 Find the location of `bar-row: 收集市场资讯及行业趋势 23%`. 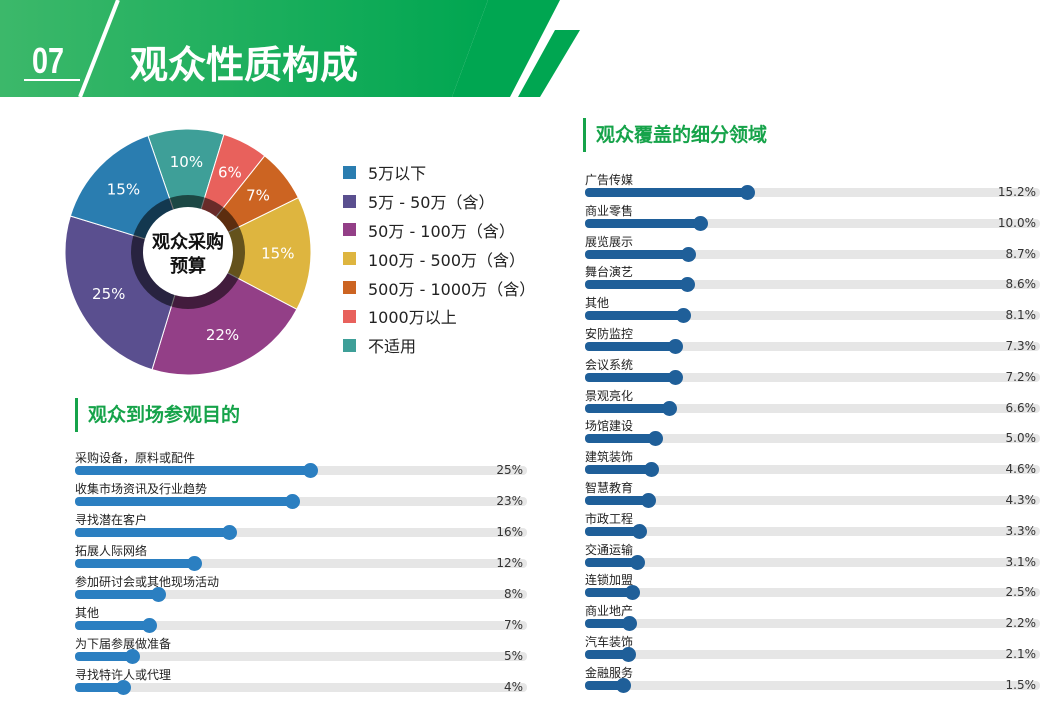

bar-row: 收集市场资讯及行业趋势 23% is located at coordinates (301, 497).